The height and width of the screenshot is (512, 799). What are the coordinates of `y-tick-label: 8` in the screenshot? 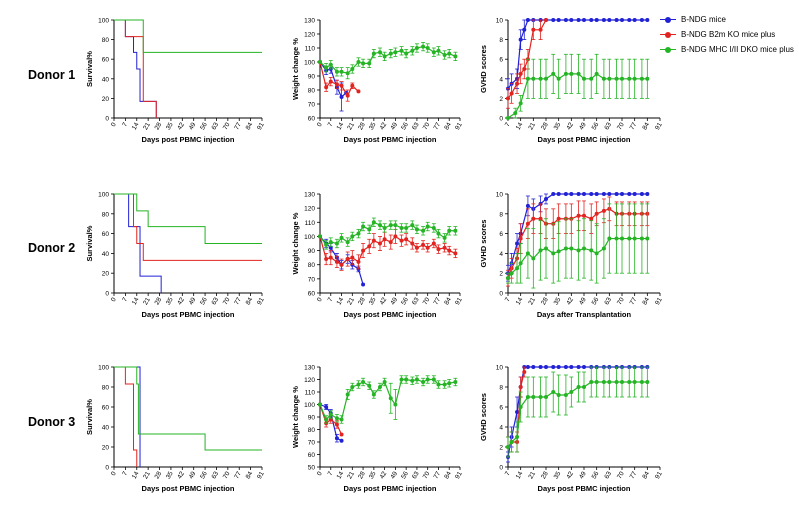 It's located at (501, 214).